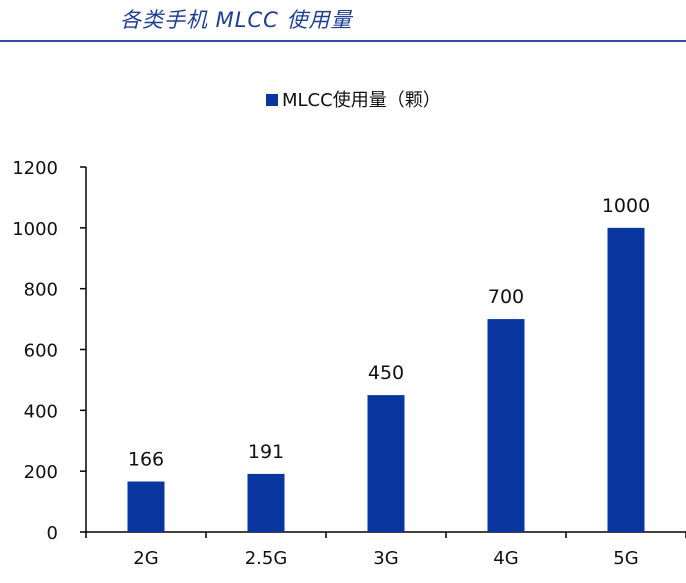 This screenshot has height=583, width=686. What do you see at coordinates (41, 290) in the screenshot?
I see `y-tick-label: 800` at bounding box center [41, 290].